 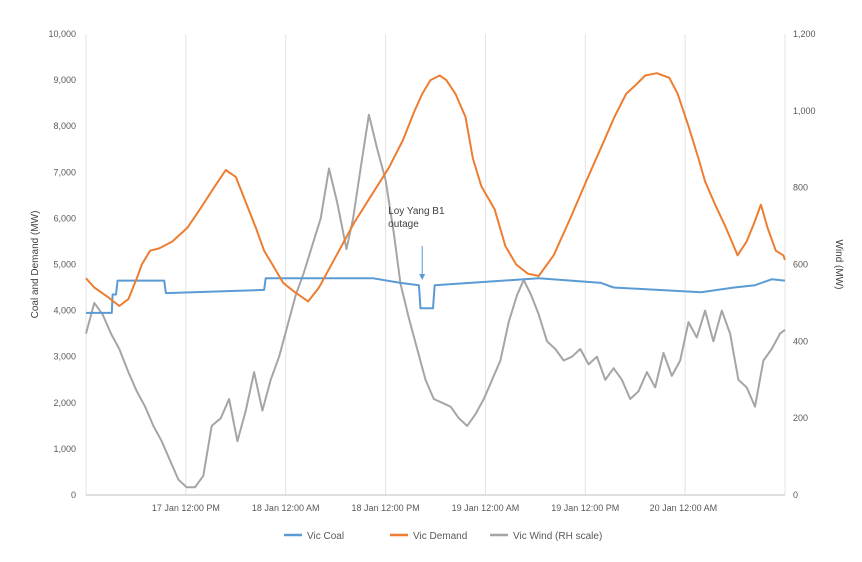 I want to click on y-tick-label: 0, so click(x=73, y=495).